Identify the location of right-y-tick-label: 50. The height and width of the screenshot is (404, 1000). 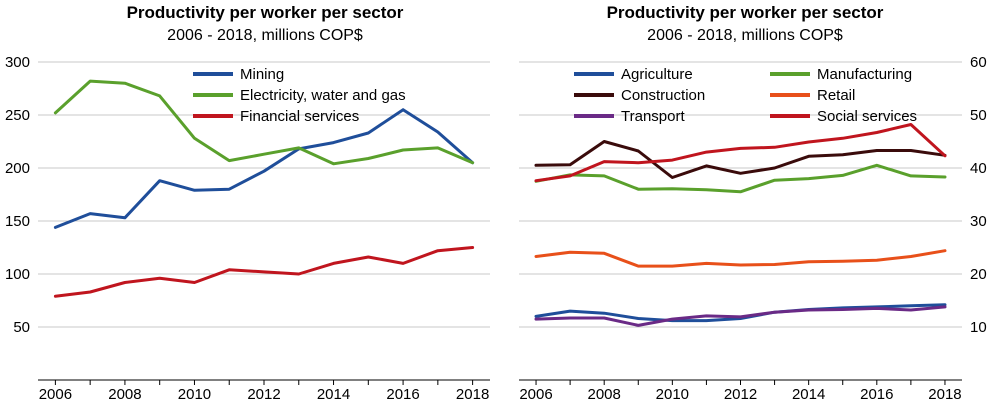
(978, 115).